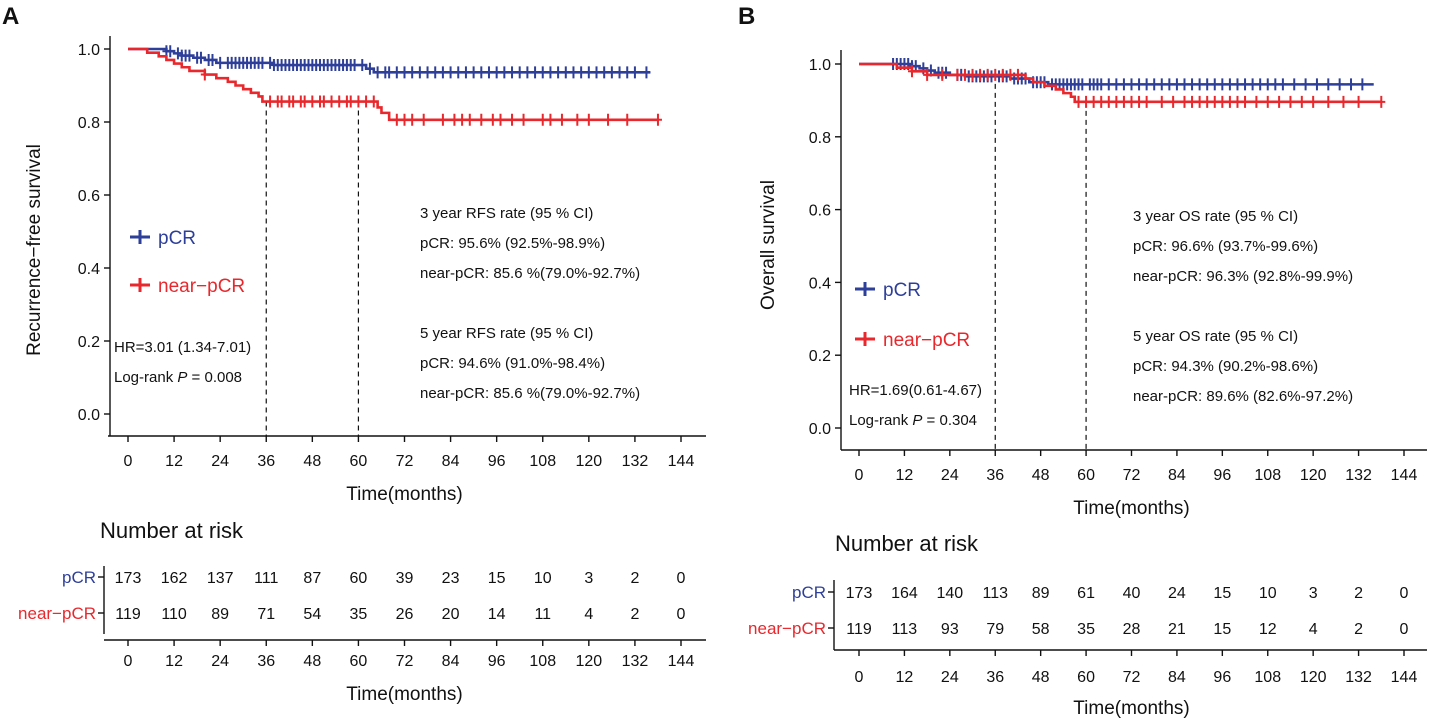  I want to click on risk-x-tick-label: 0, so click(859, 677).